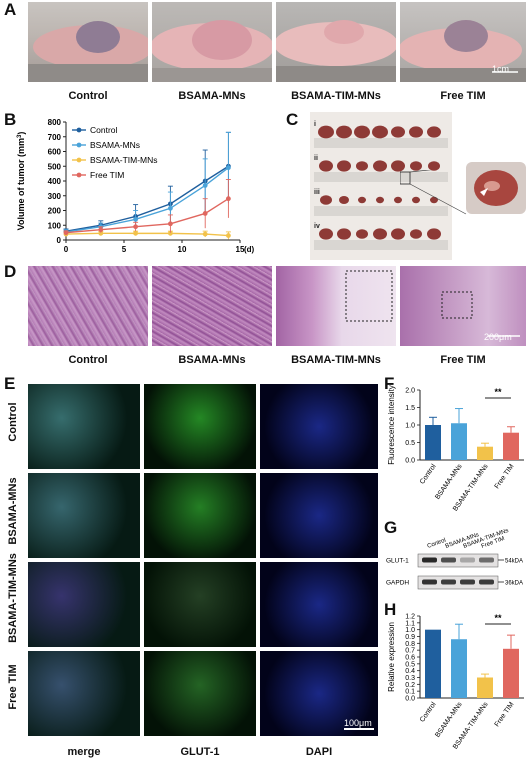 This screenshot has width=531, height=768. I want to click on y-tick-label: 0.5, so click(410, 664).